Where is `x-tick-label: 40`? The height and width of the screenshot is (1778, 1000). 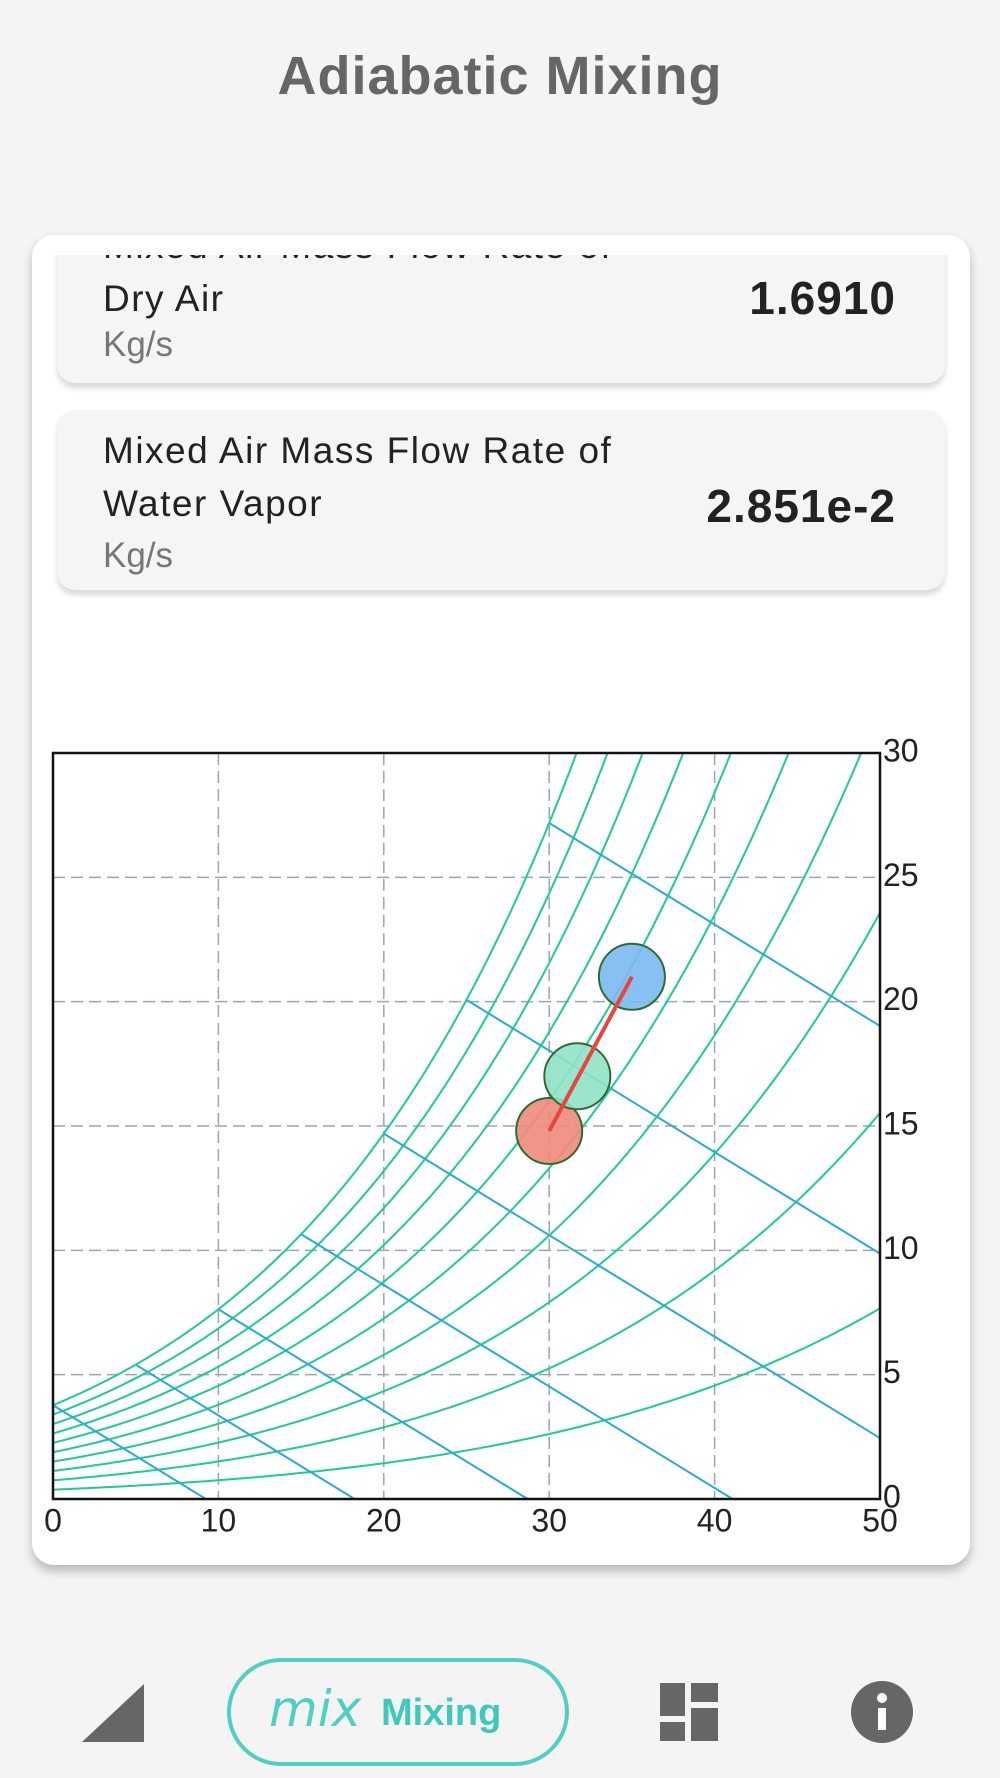
x-tick-label: 40 is located at coordinates (715, 1520).